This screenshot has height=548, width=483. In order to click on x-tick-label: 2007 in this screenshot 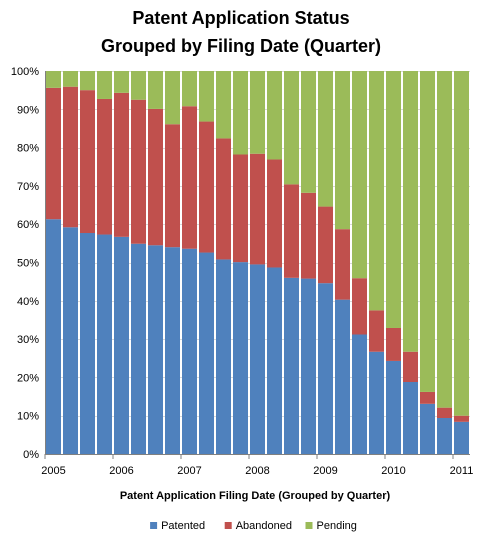, I will do `click(189, 471)`.